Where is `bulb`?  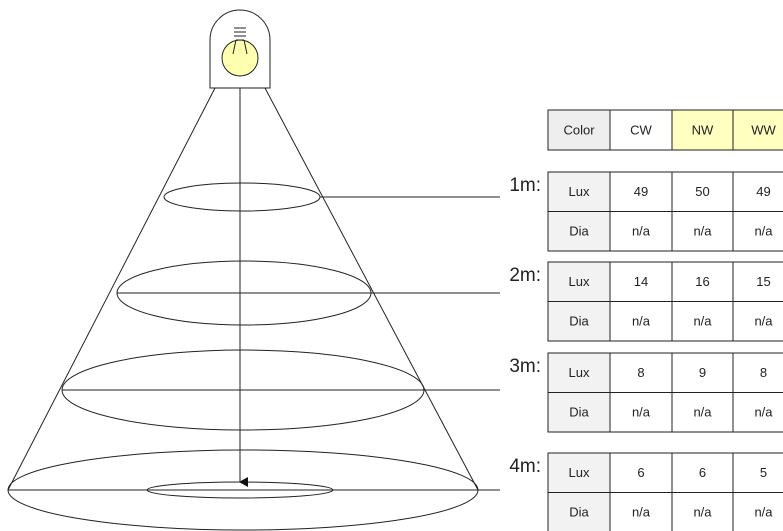 bulb is located at coordinates (240, 58).